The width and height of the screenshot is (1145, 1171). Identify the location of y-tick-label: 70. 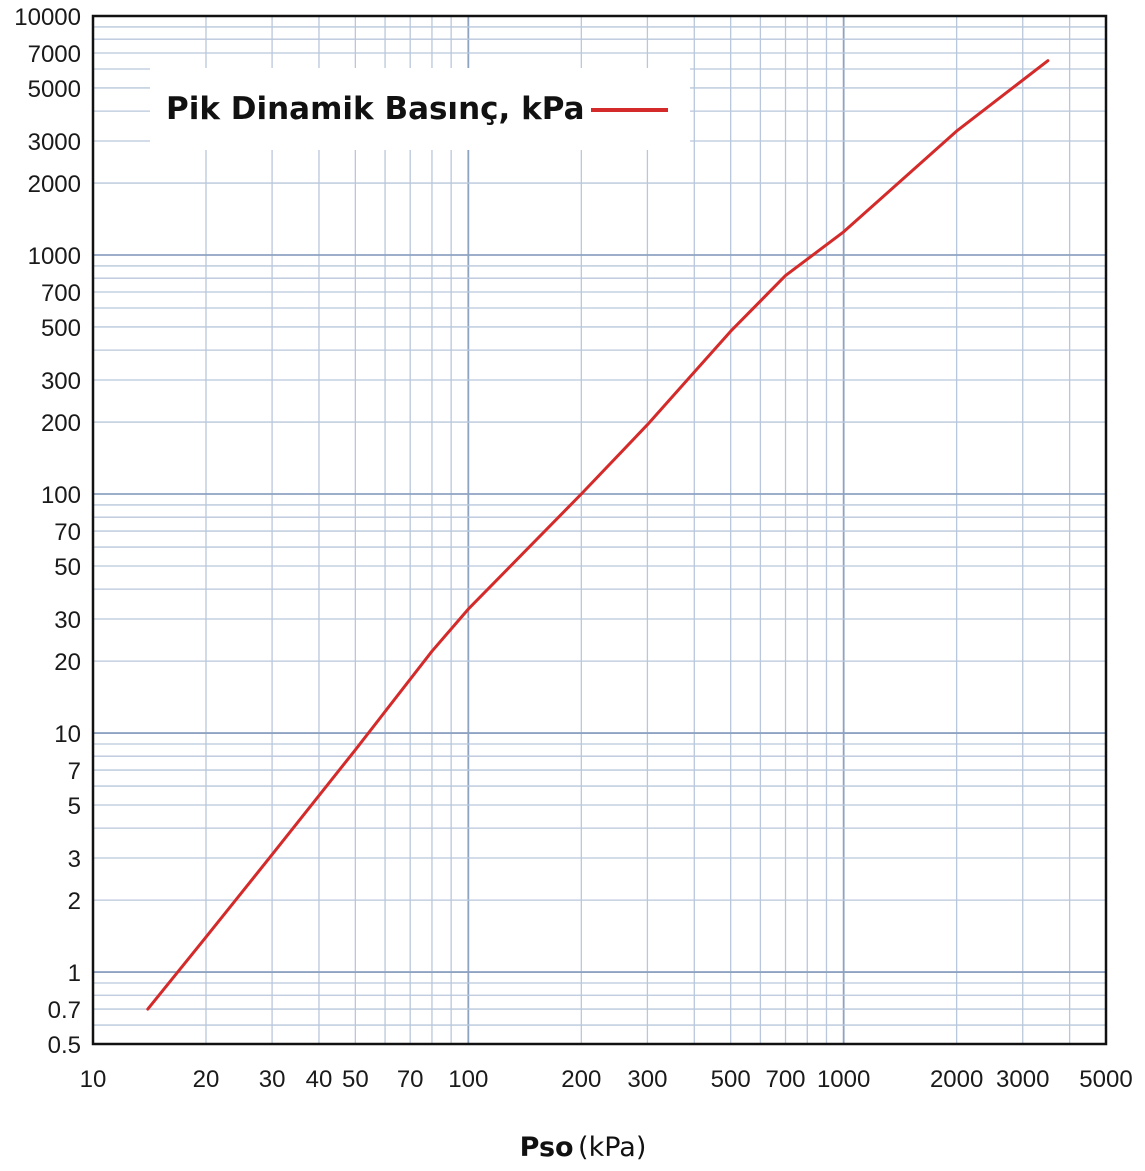
(67, 532).